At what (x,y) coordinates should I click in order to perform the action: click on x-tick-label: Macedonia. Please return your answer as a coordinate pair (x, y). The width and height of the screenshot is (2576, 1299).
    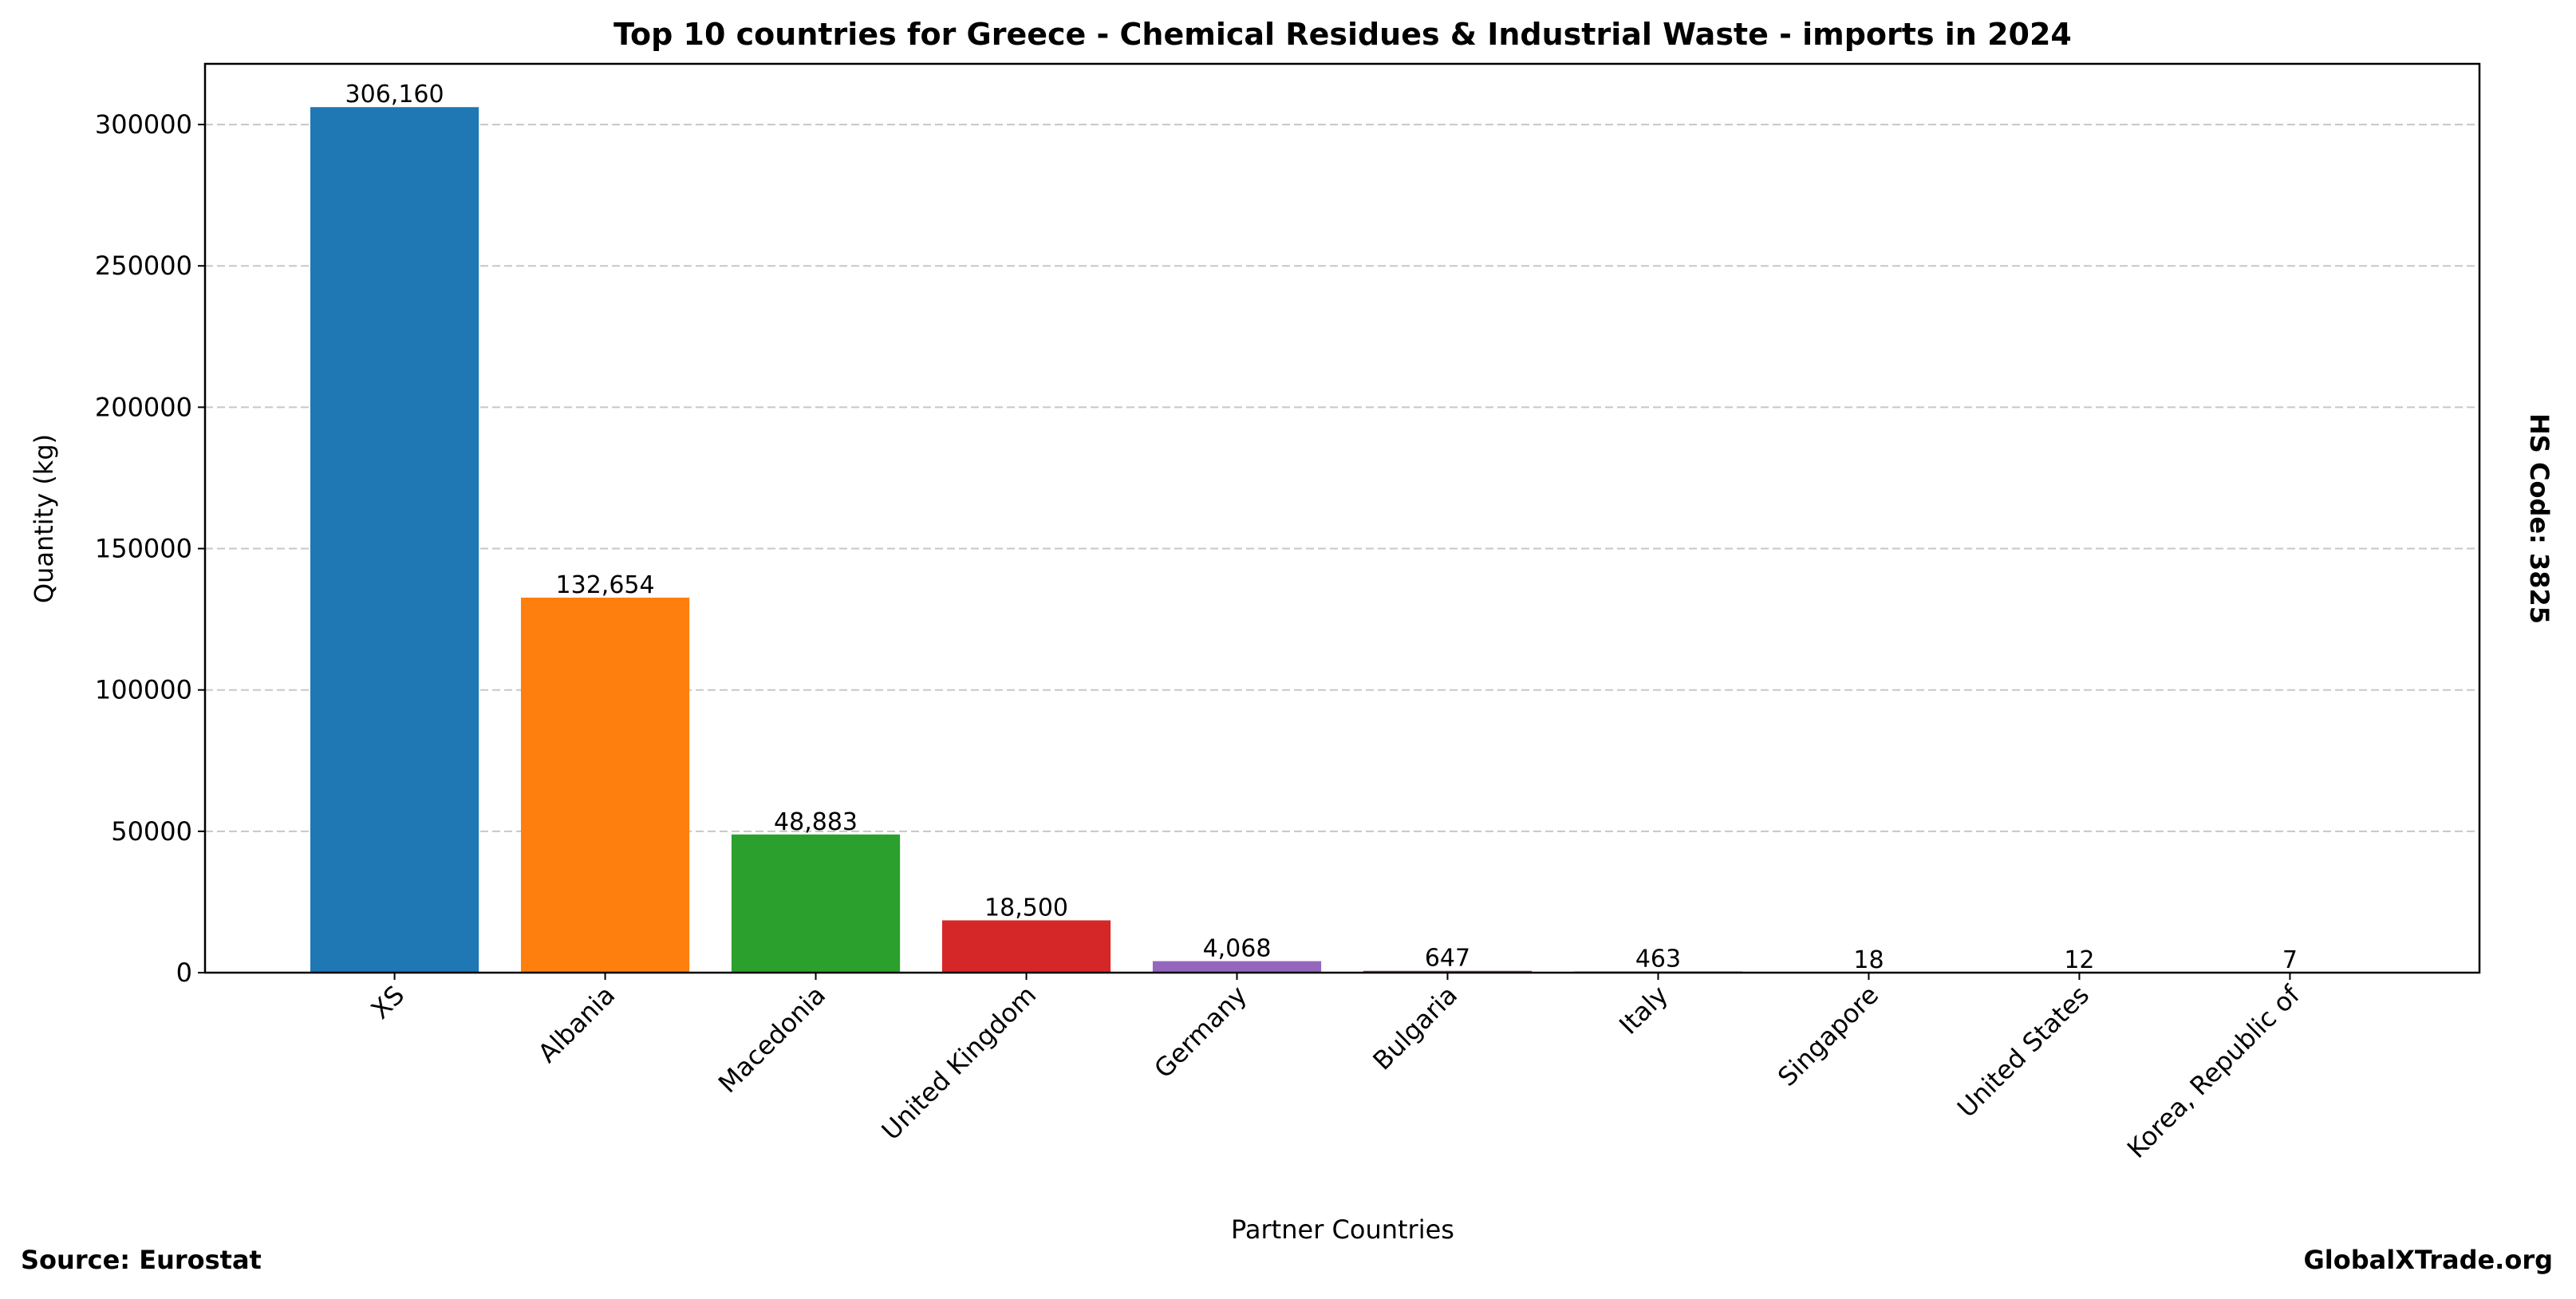
    Looking at the image, I should click on (772, 1039).